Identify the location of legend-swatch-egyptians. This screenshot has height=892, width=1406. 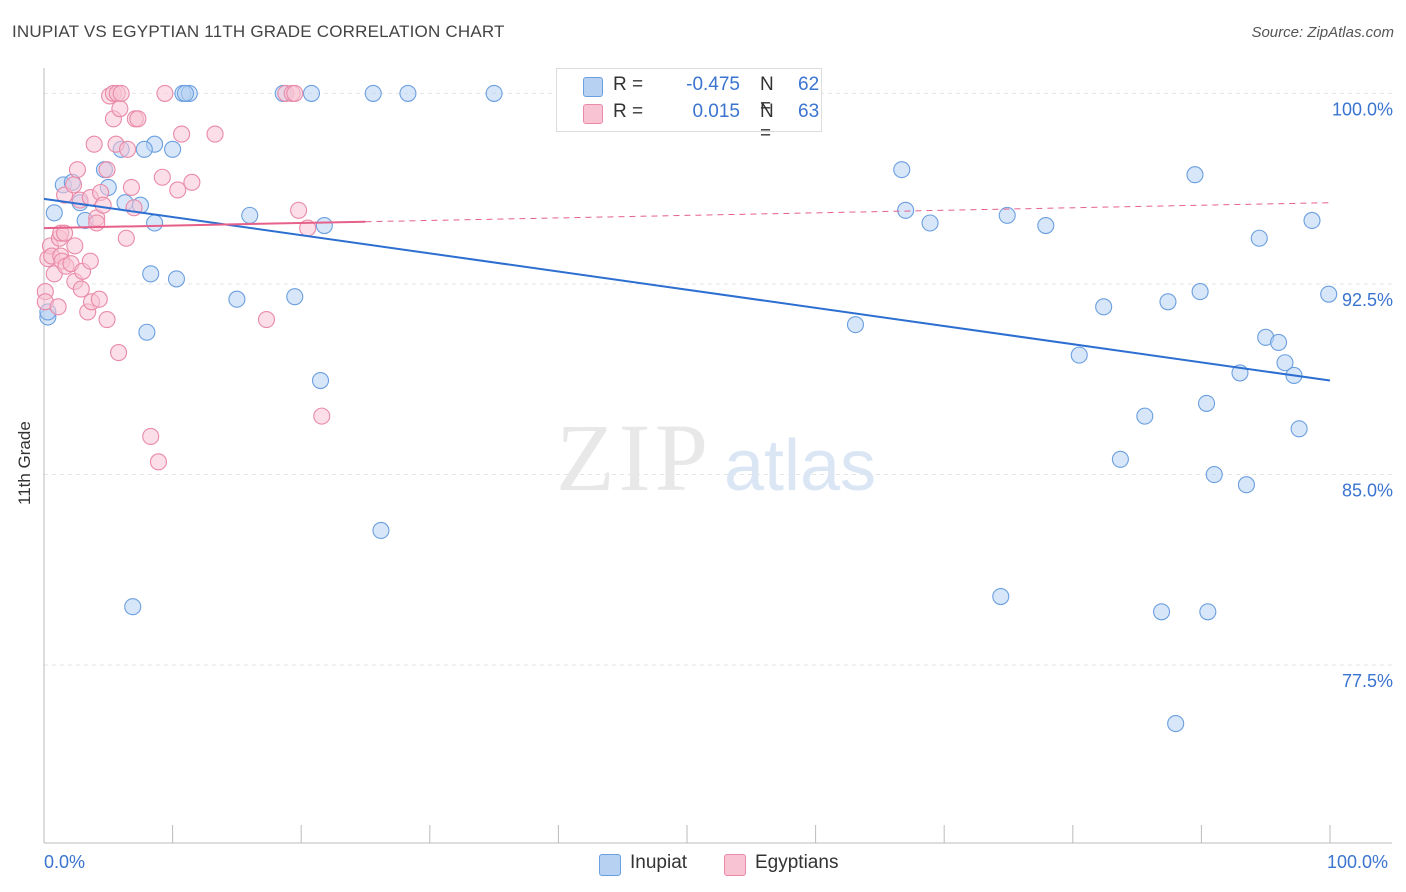
(593, 114).